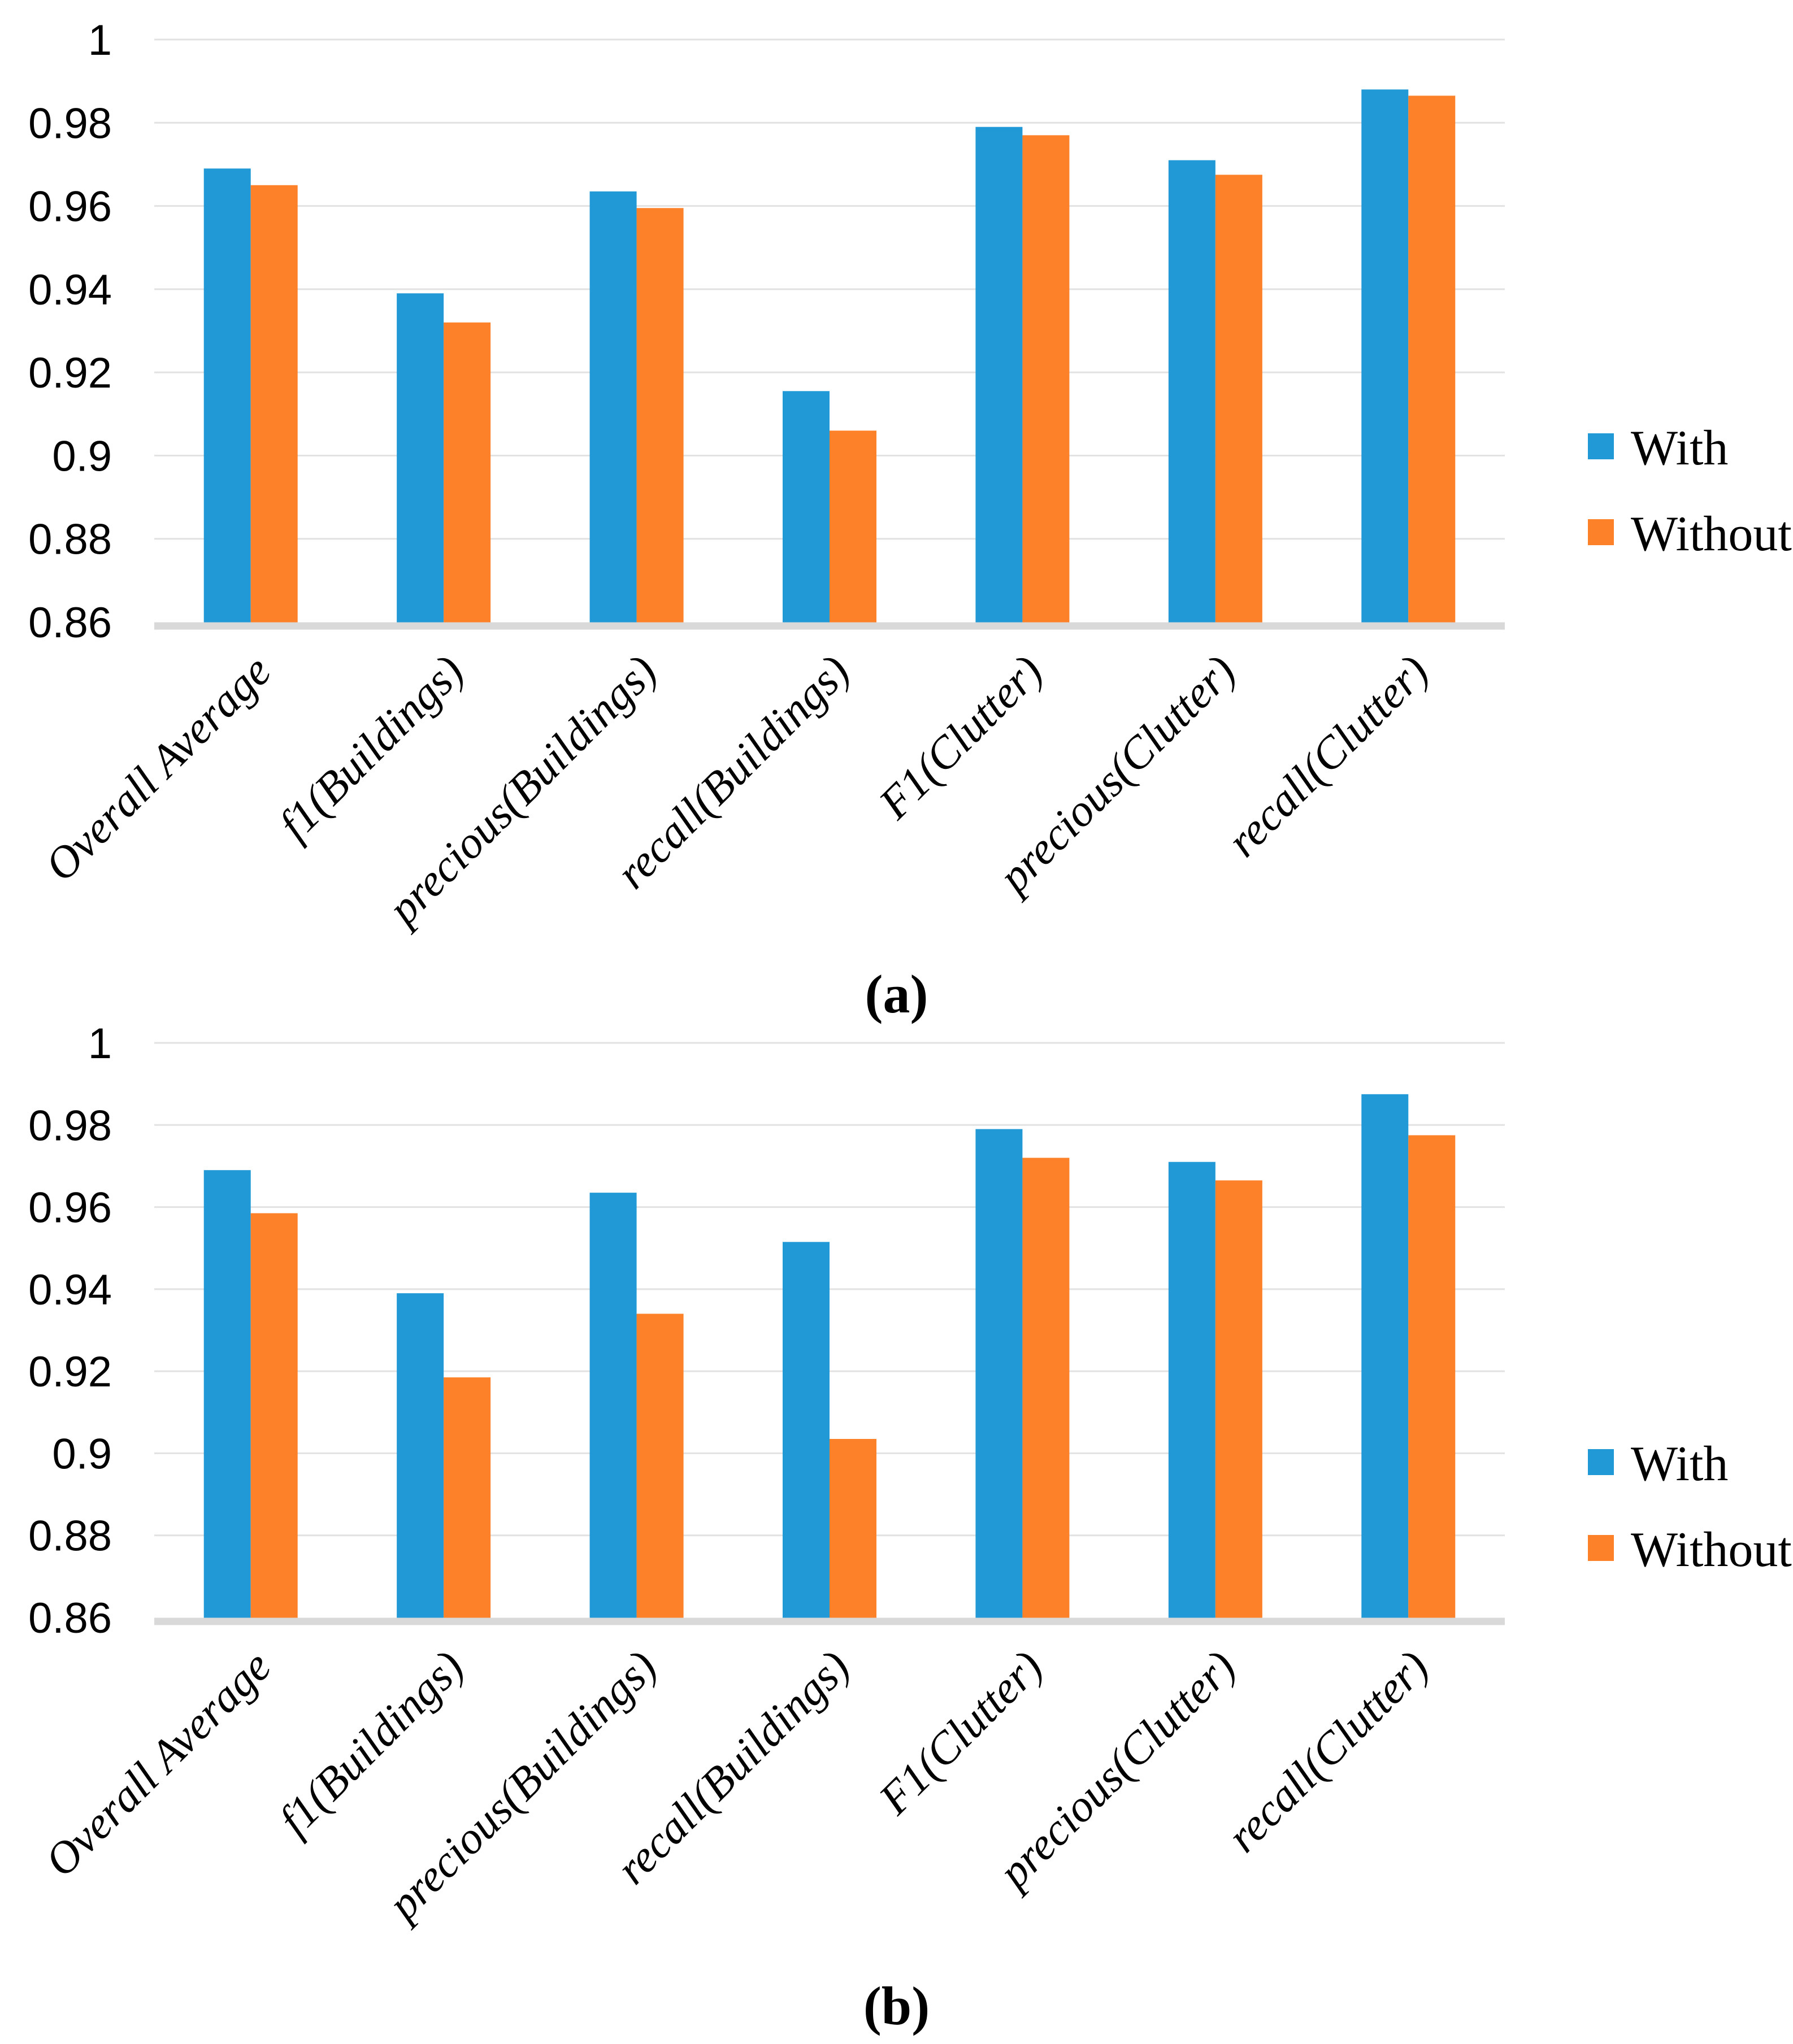  I want to click on panel-b-caption: (b), so click(897, 2006).